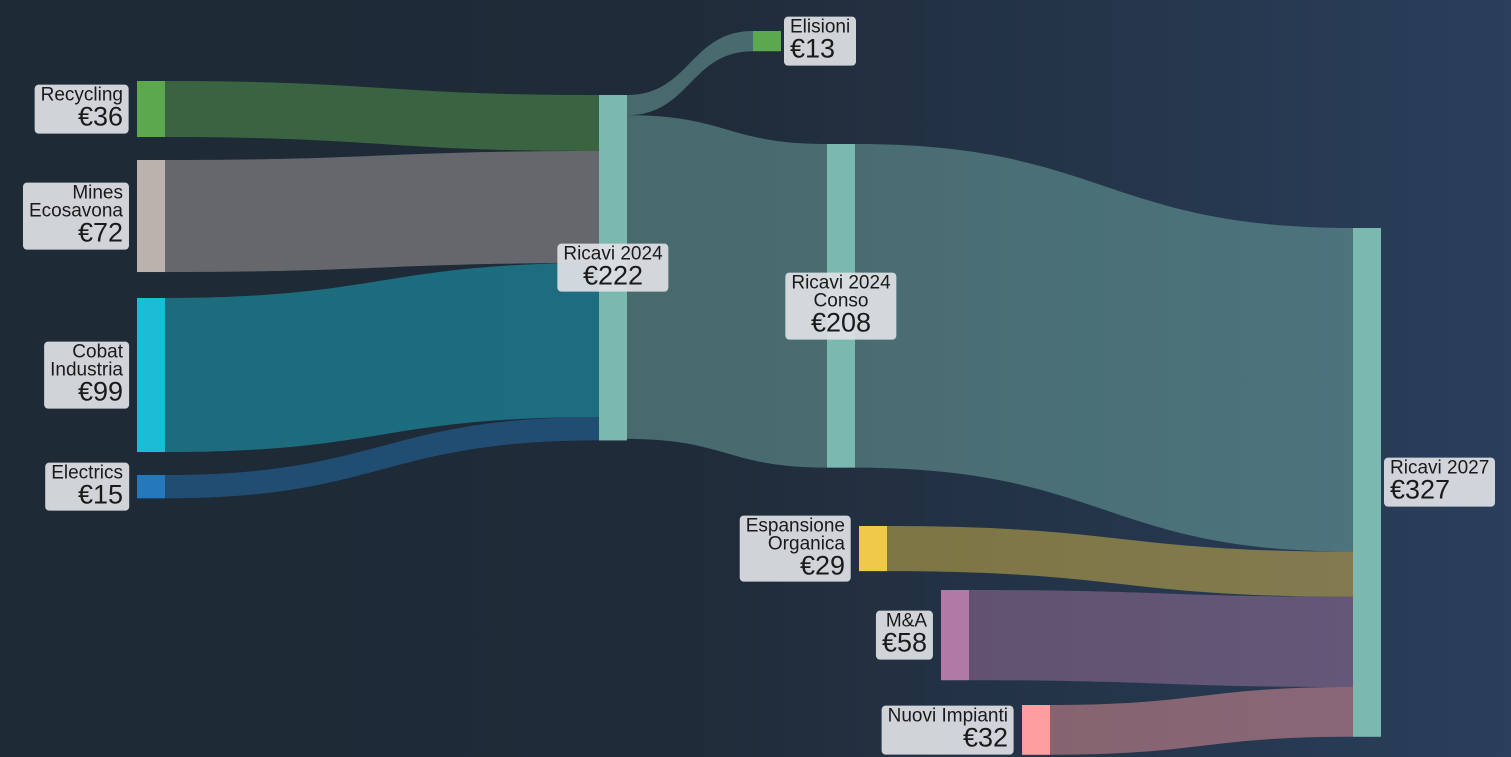 Image resolution: width=1511 pixels, height=757 pixels. Describe the element at coordinates (87, 473) in the screenshot. I see `node-name: Electrics` at that location.